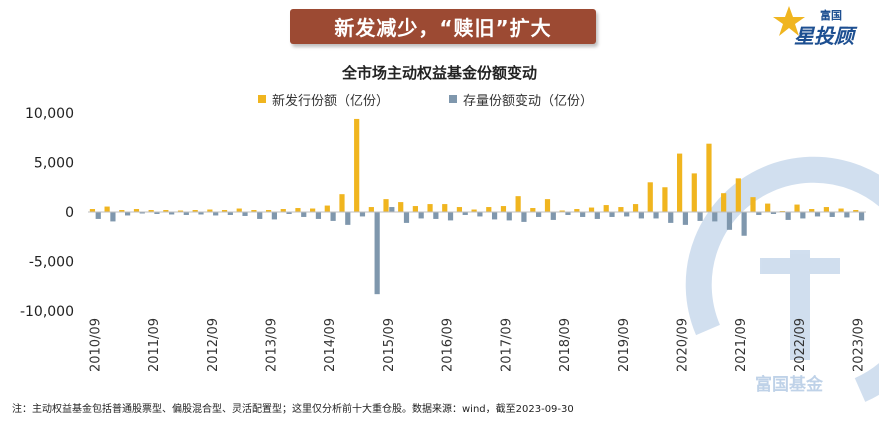 Image resolution: width=879 pixels, height=421 pixels. Describe the element at coordinates (683, 345) in the screenshot. I see `x-tick-label: 2020/09` at that location.